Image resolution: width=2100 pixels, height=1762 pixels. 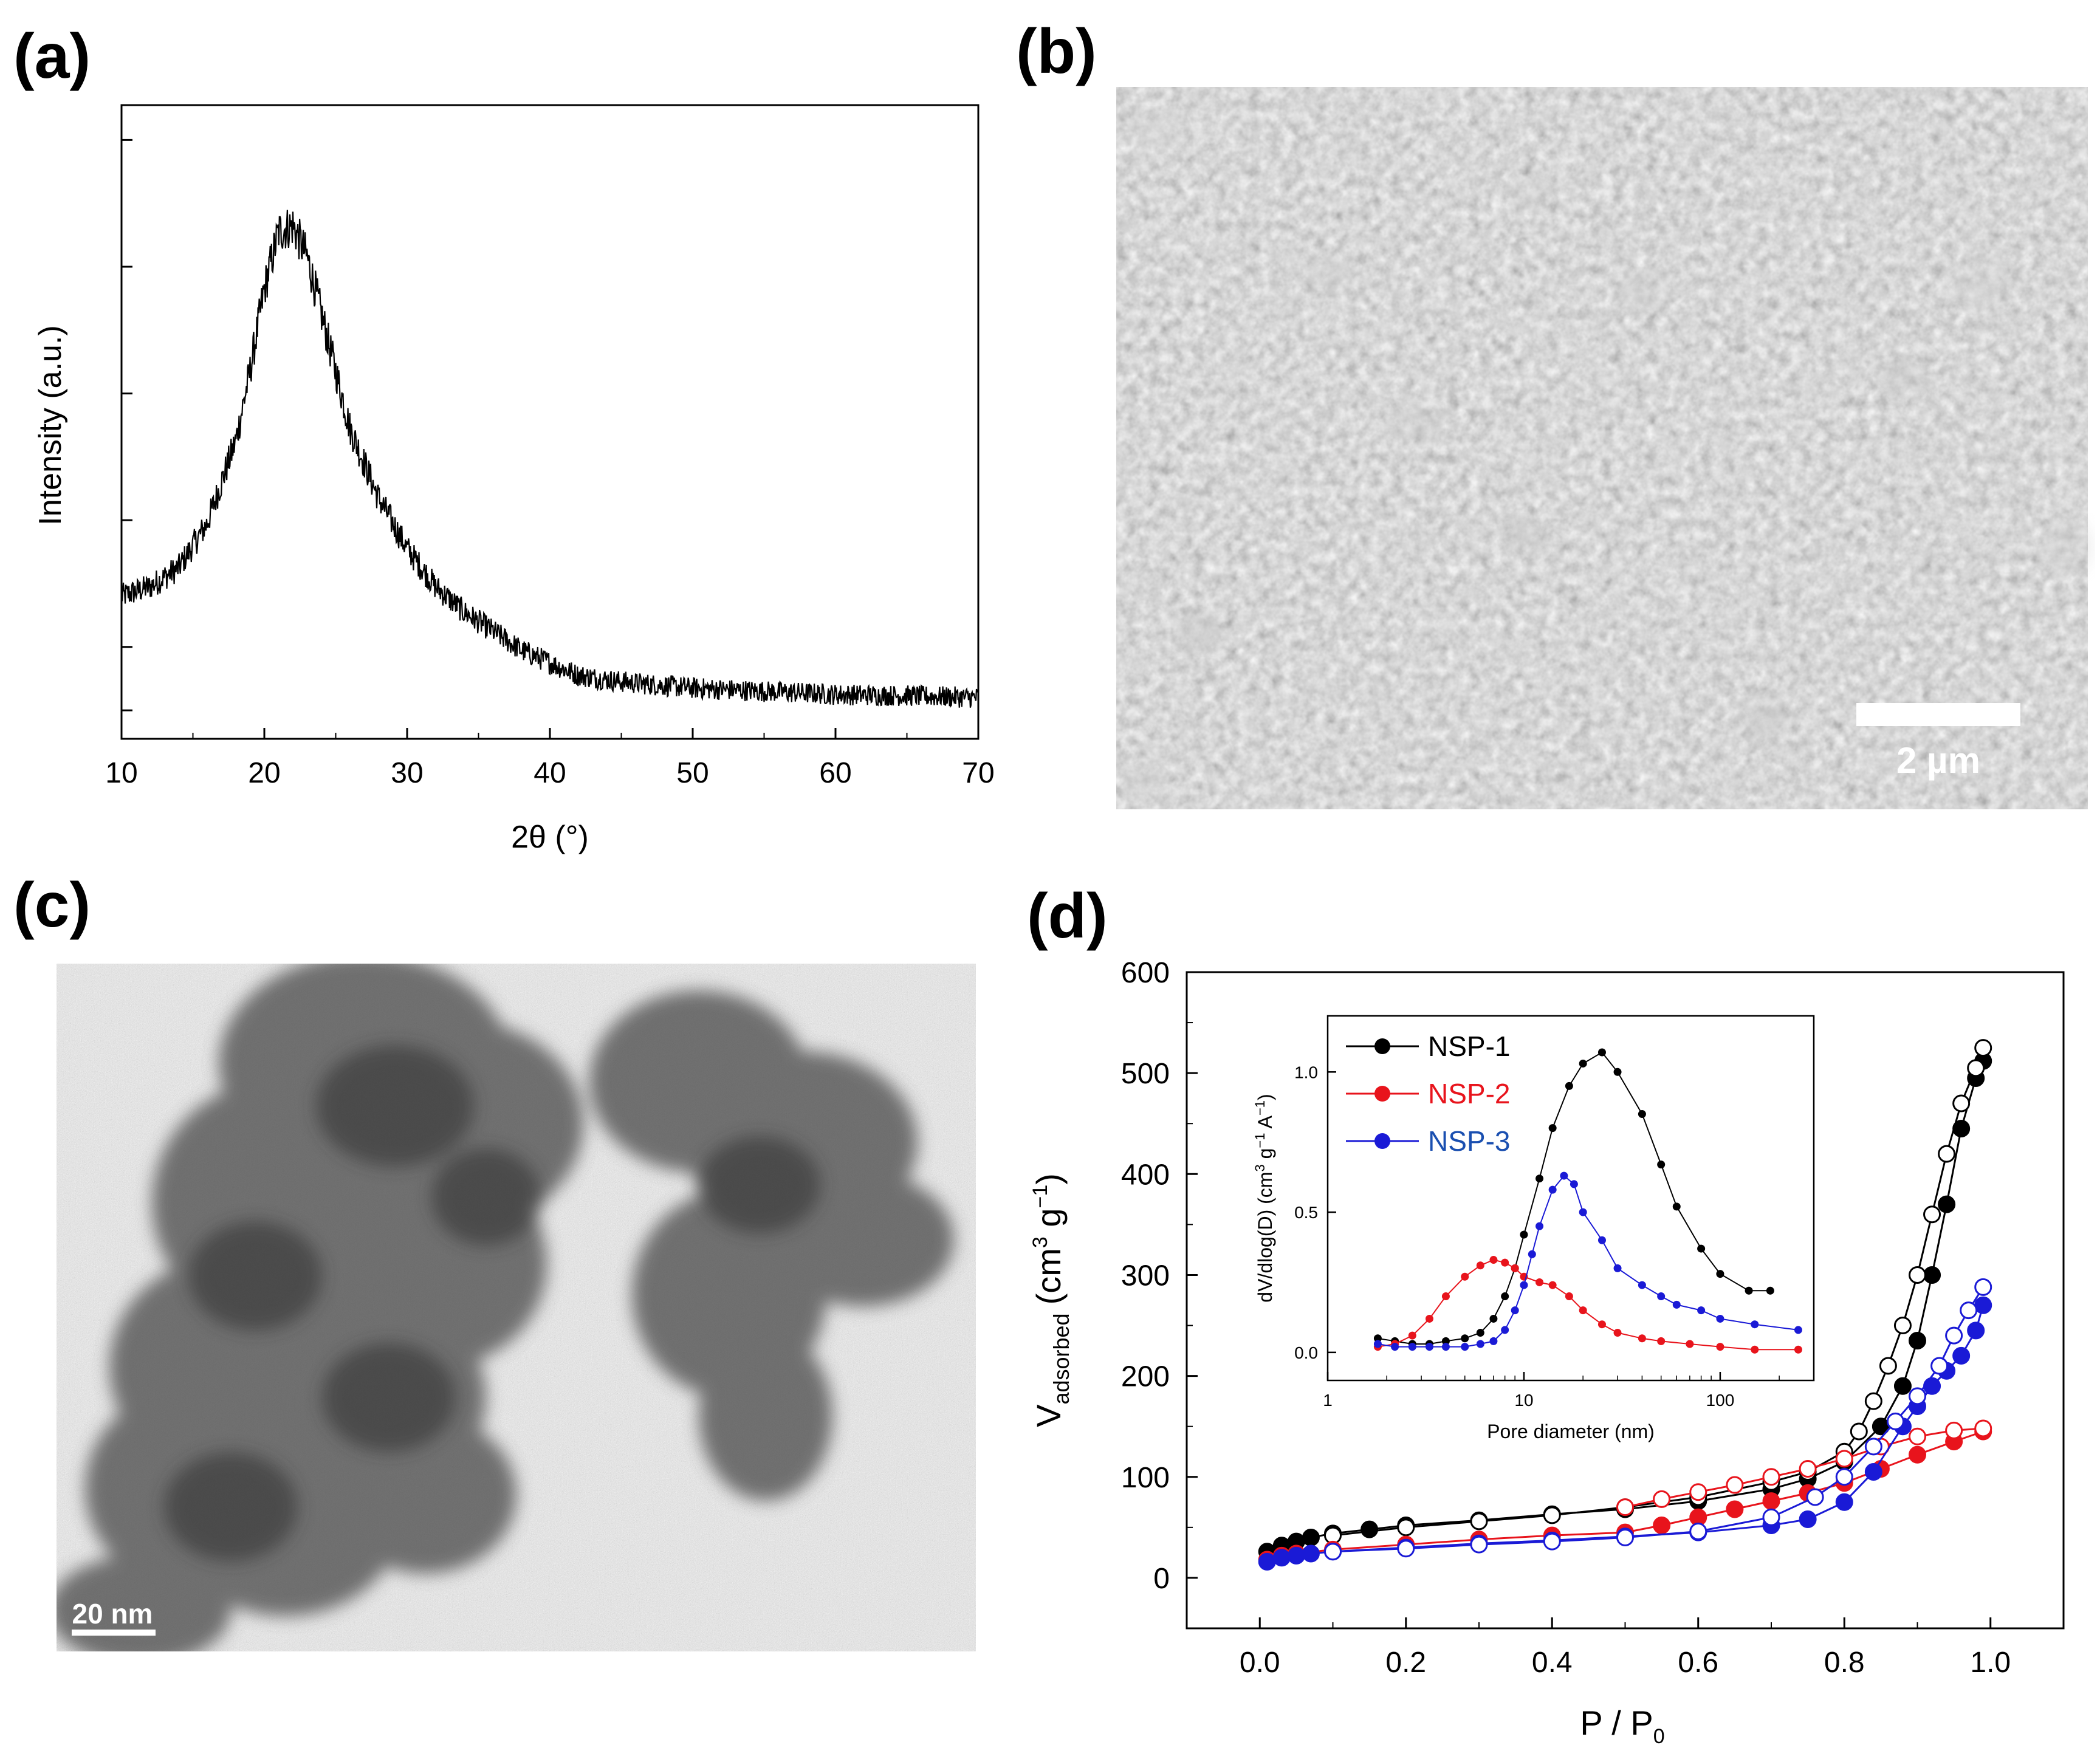 I want to click on legend-label-nsp-3: NSP-3, so click(x=1469, y=1141).